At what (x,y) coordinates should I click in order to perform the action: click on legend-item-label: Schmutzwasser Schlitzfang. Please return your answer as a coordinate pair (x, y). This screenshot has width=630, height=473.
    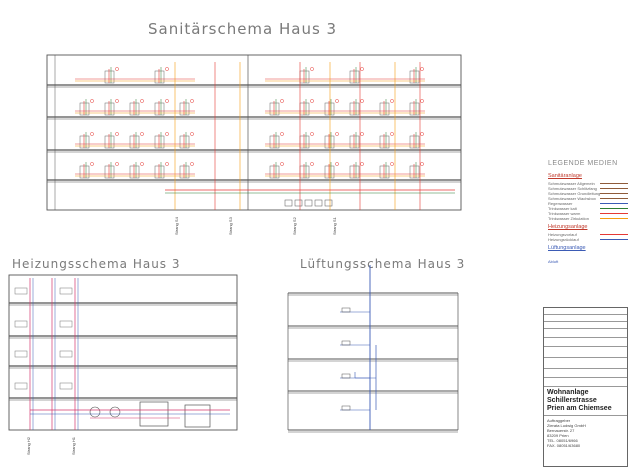
    Looking at the image, I should click on (572, 188).